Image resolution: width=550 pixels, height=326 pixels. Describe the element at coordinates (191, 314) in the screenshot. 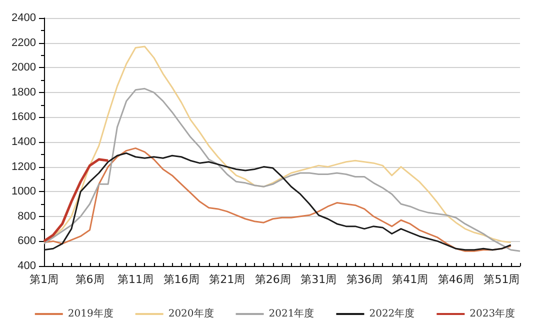

I see `legend-label: 2020年度` at that location.